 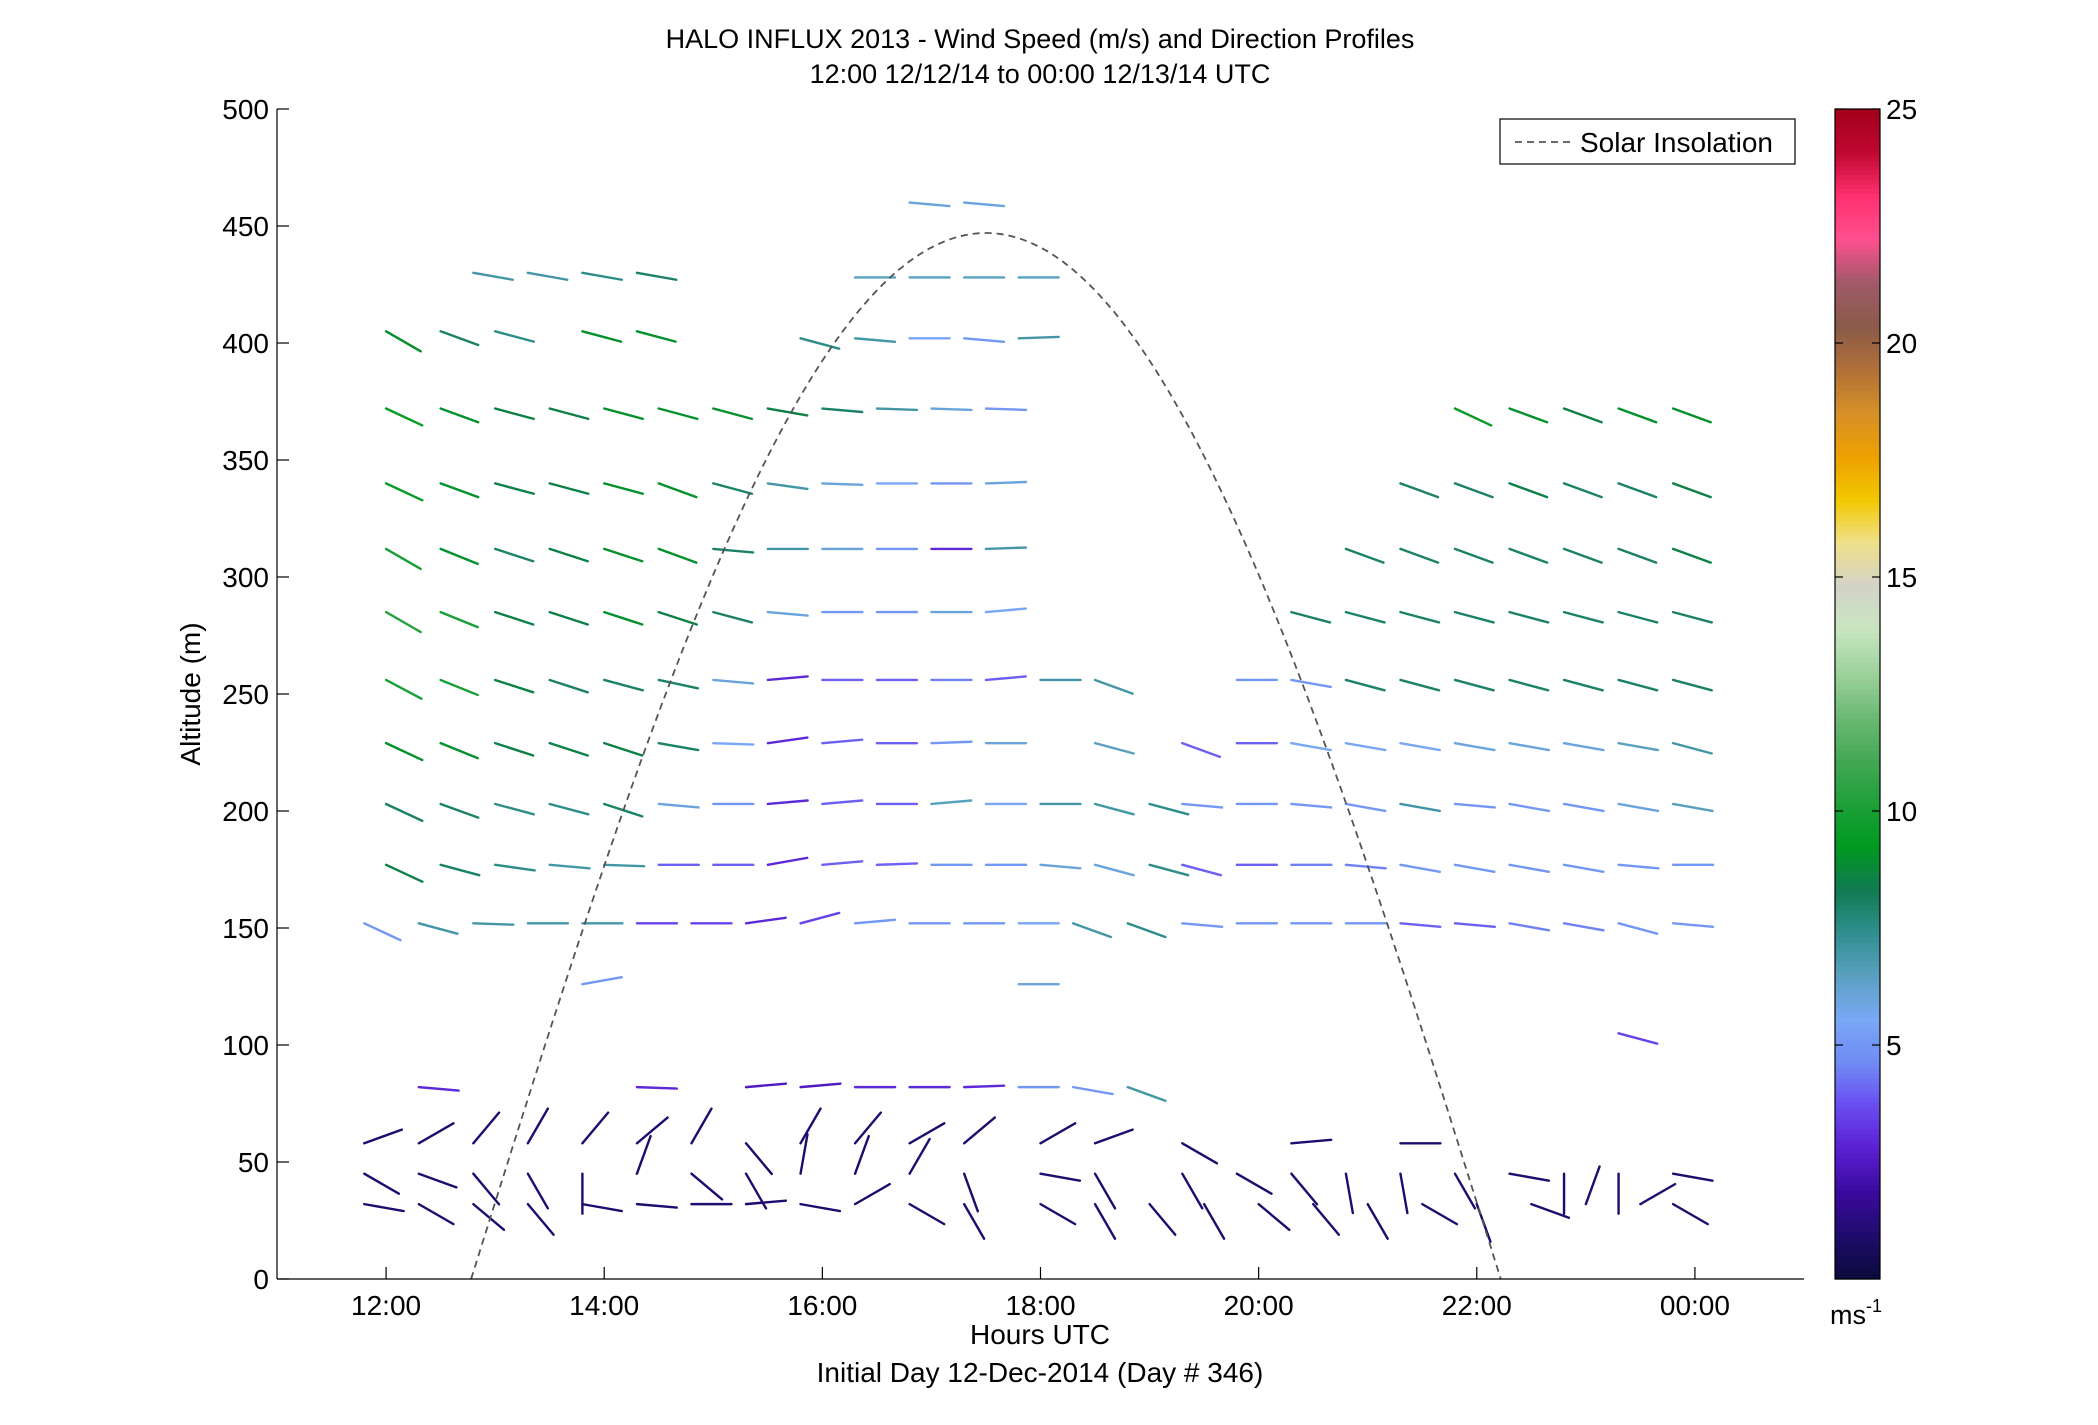 I want to click on y-tick-label: 450, so click(x=245, y=226).